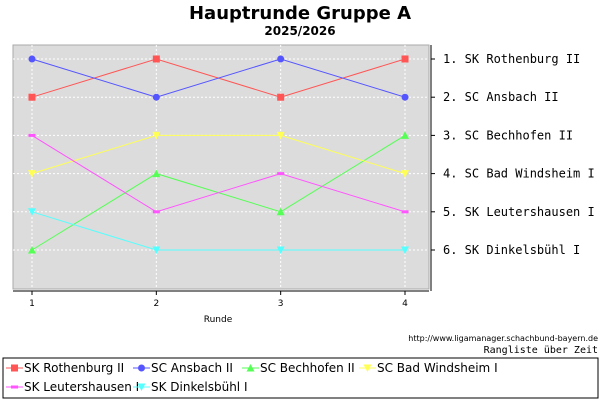 This screenshot has height=400, width=600. I want to click on legend-label: SC Ansbach II, so click(192, 368).